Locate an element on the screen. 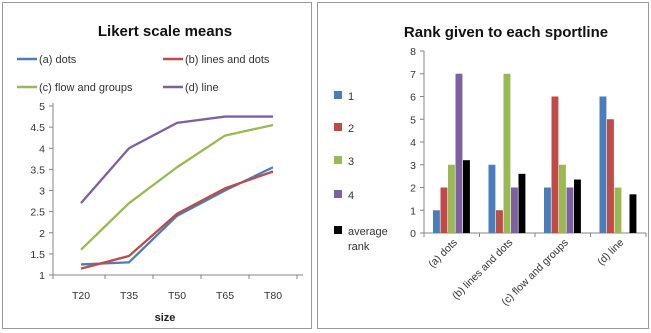  y-tick-label: 1.5 is located at coordinates (37, 255).